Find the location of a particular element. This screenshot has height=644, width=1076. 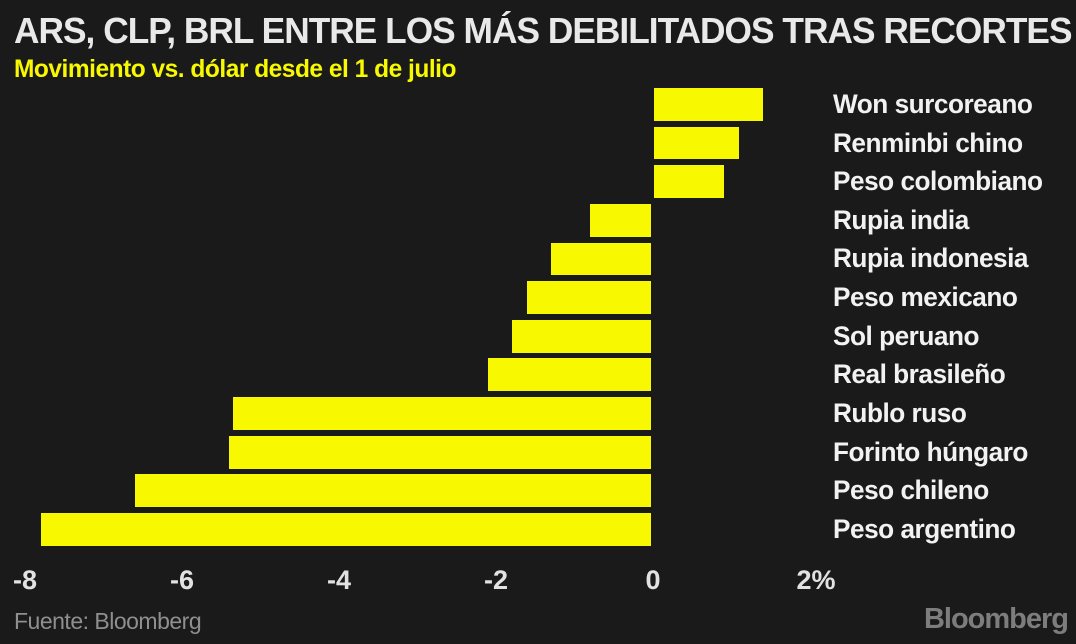

bar-label-won-surcoreano: Won surcoreano is located at coordinates (933, 103).